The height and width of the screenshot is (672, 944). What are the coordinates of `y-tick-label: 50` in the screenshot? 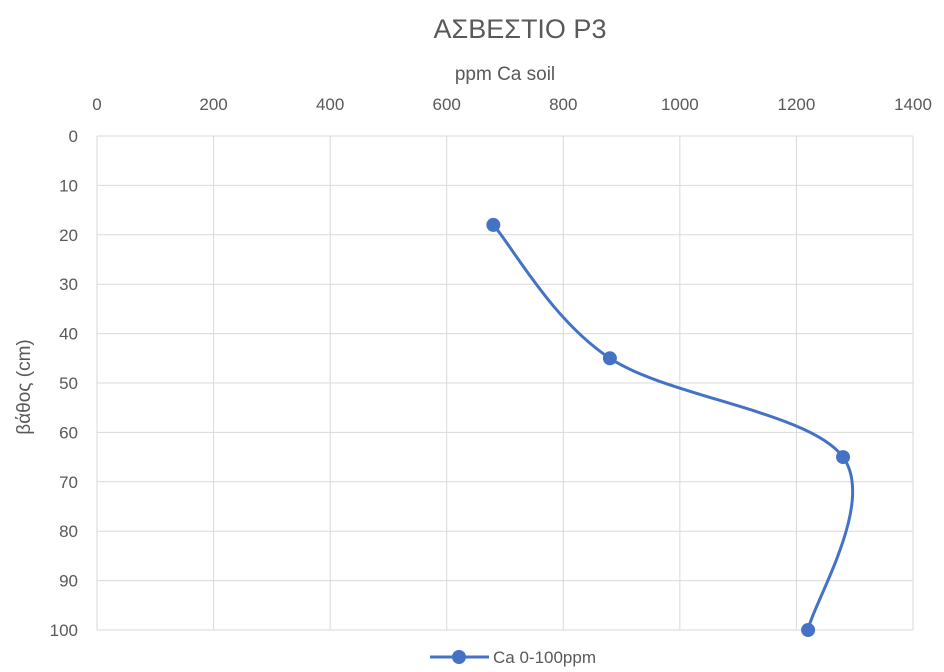 It's located at (68, 383).